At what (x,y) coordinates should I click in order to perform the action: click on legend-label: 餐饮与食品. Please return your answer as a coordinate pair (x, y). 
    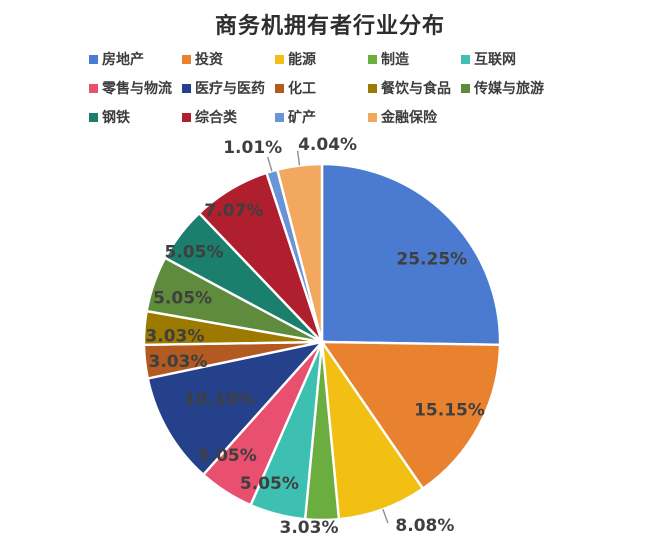
    Looking at the image, I should click on (416, 88).